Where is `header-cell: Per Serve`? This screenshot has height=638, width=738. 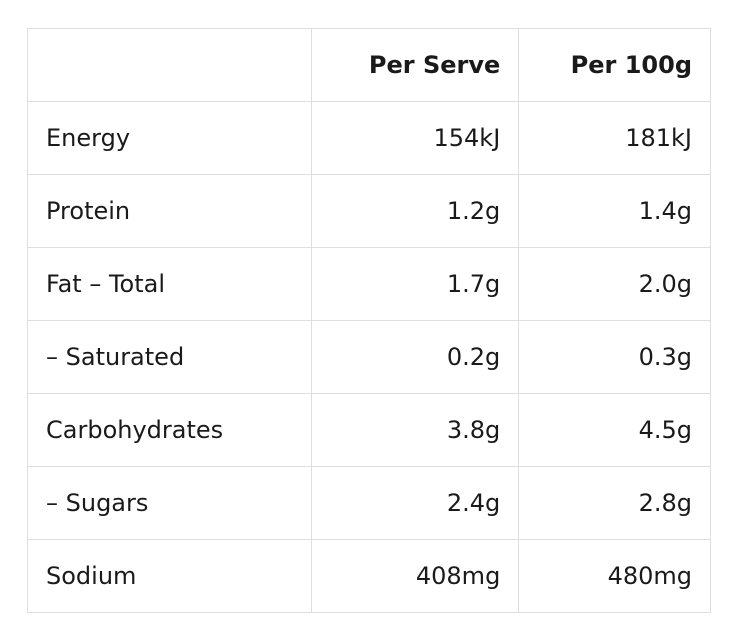 header-cell: Per Serve is located at coordinates (415, 65).